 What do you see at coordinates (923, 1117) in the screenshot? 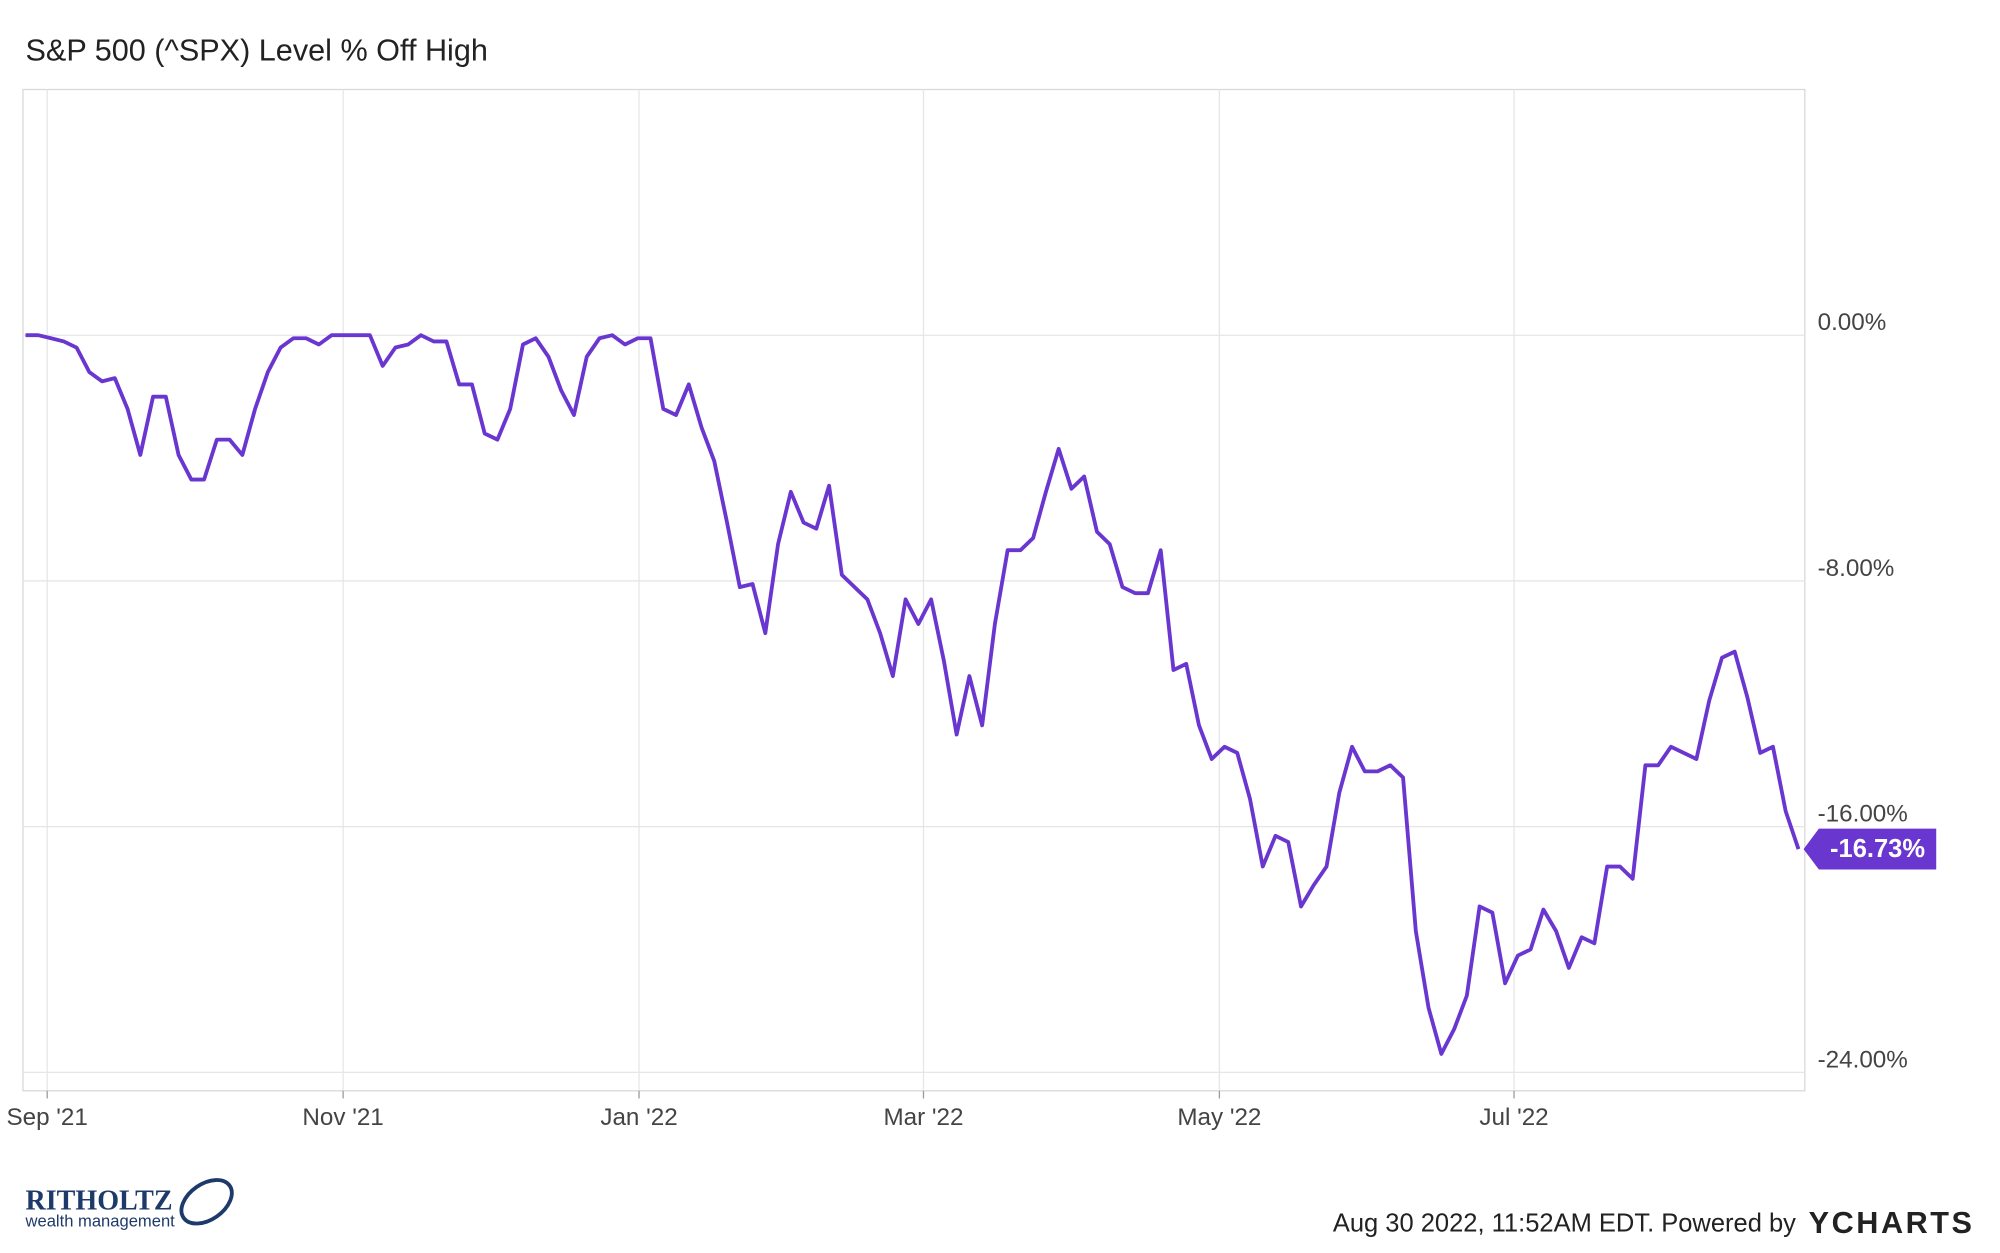
I see `x-tick-label: Mar '22` at bounding box center [923, 1117].